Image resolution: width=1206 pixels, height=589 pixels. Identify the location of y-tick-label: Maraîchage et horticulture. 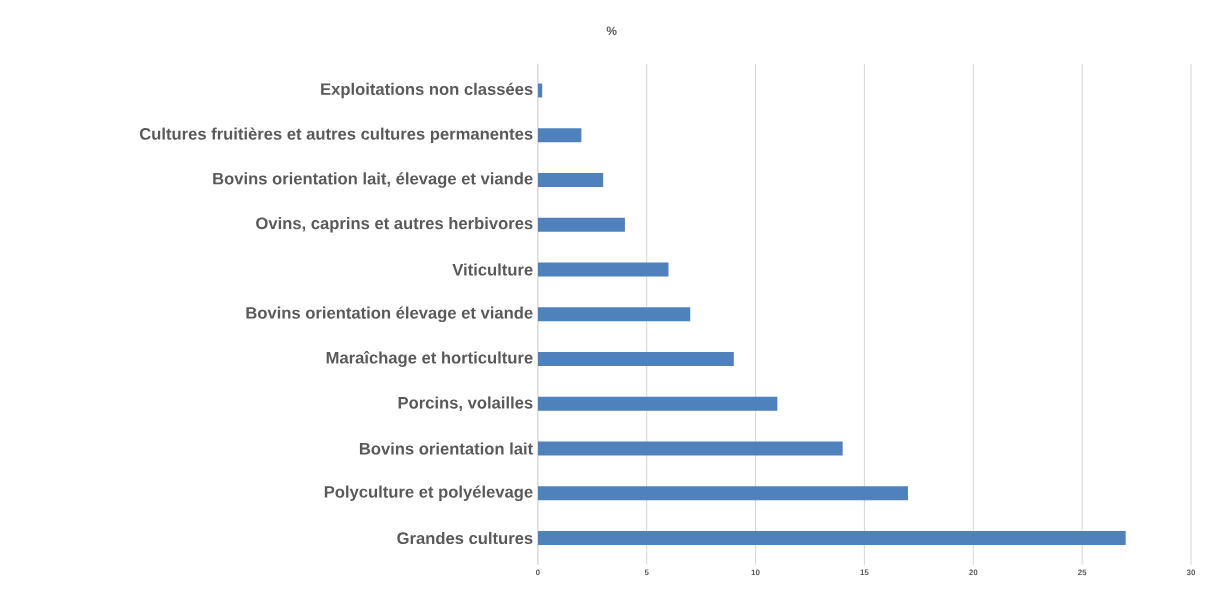
(429, 359).